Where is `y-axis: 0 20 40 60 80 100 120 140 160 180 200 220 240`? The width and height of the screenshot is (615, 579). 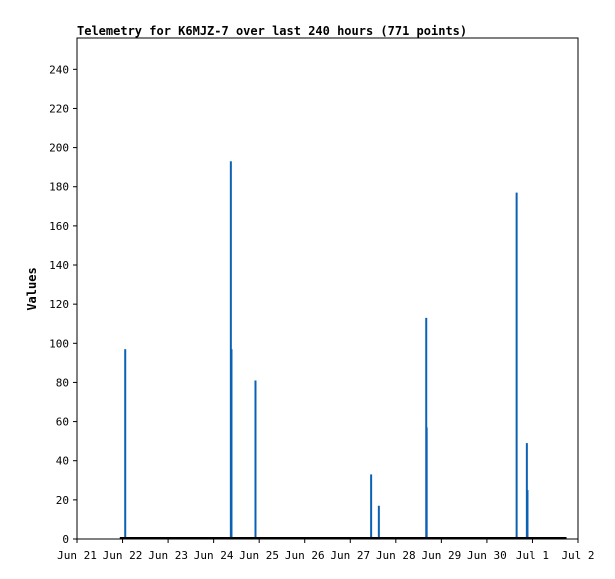
y-axis: 0 20 40 60 80 100 120 140 160 180 200 220 240 is located at coordinates (63, 304).